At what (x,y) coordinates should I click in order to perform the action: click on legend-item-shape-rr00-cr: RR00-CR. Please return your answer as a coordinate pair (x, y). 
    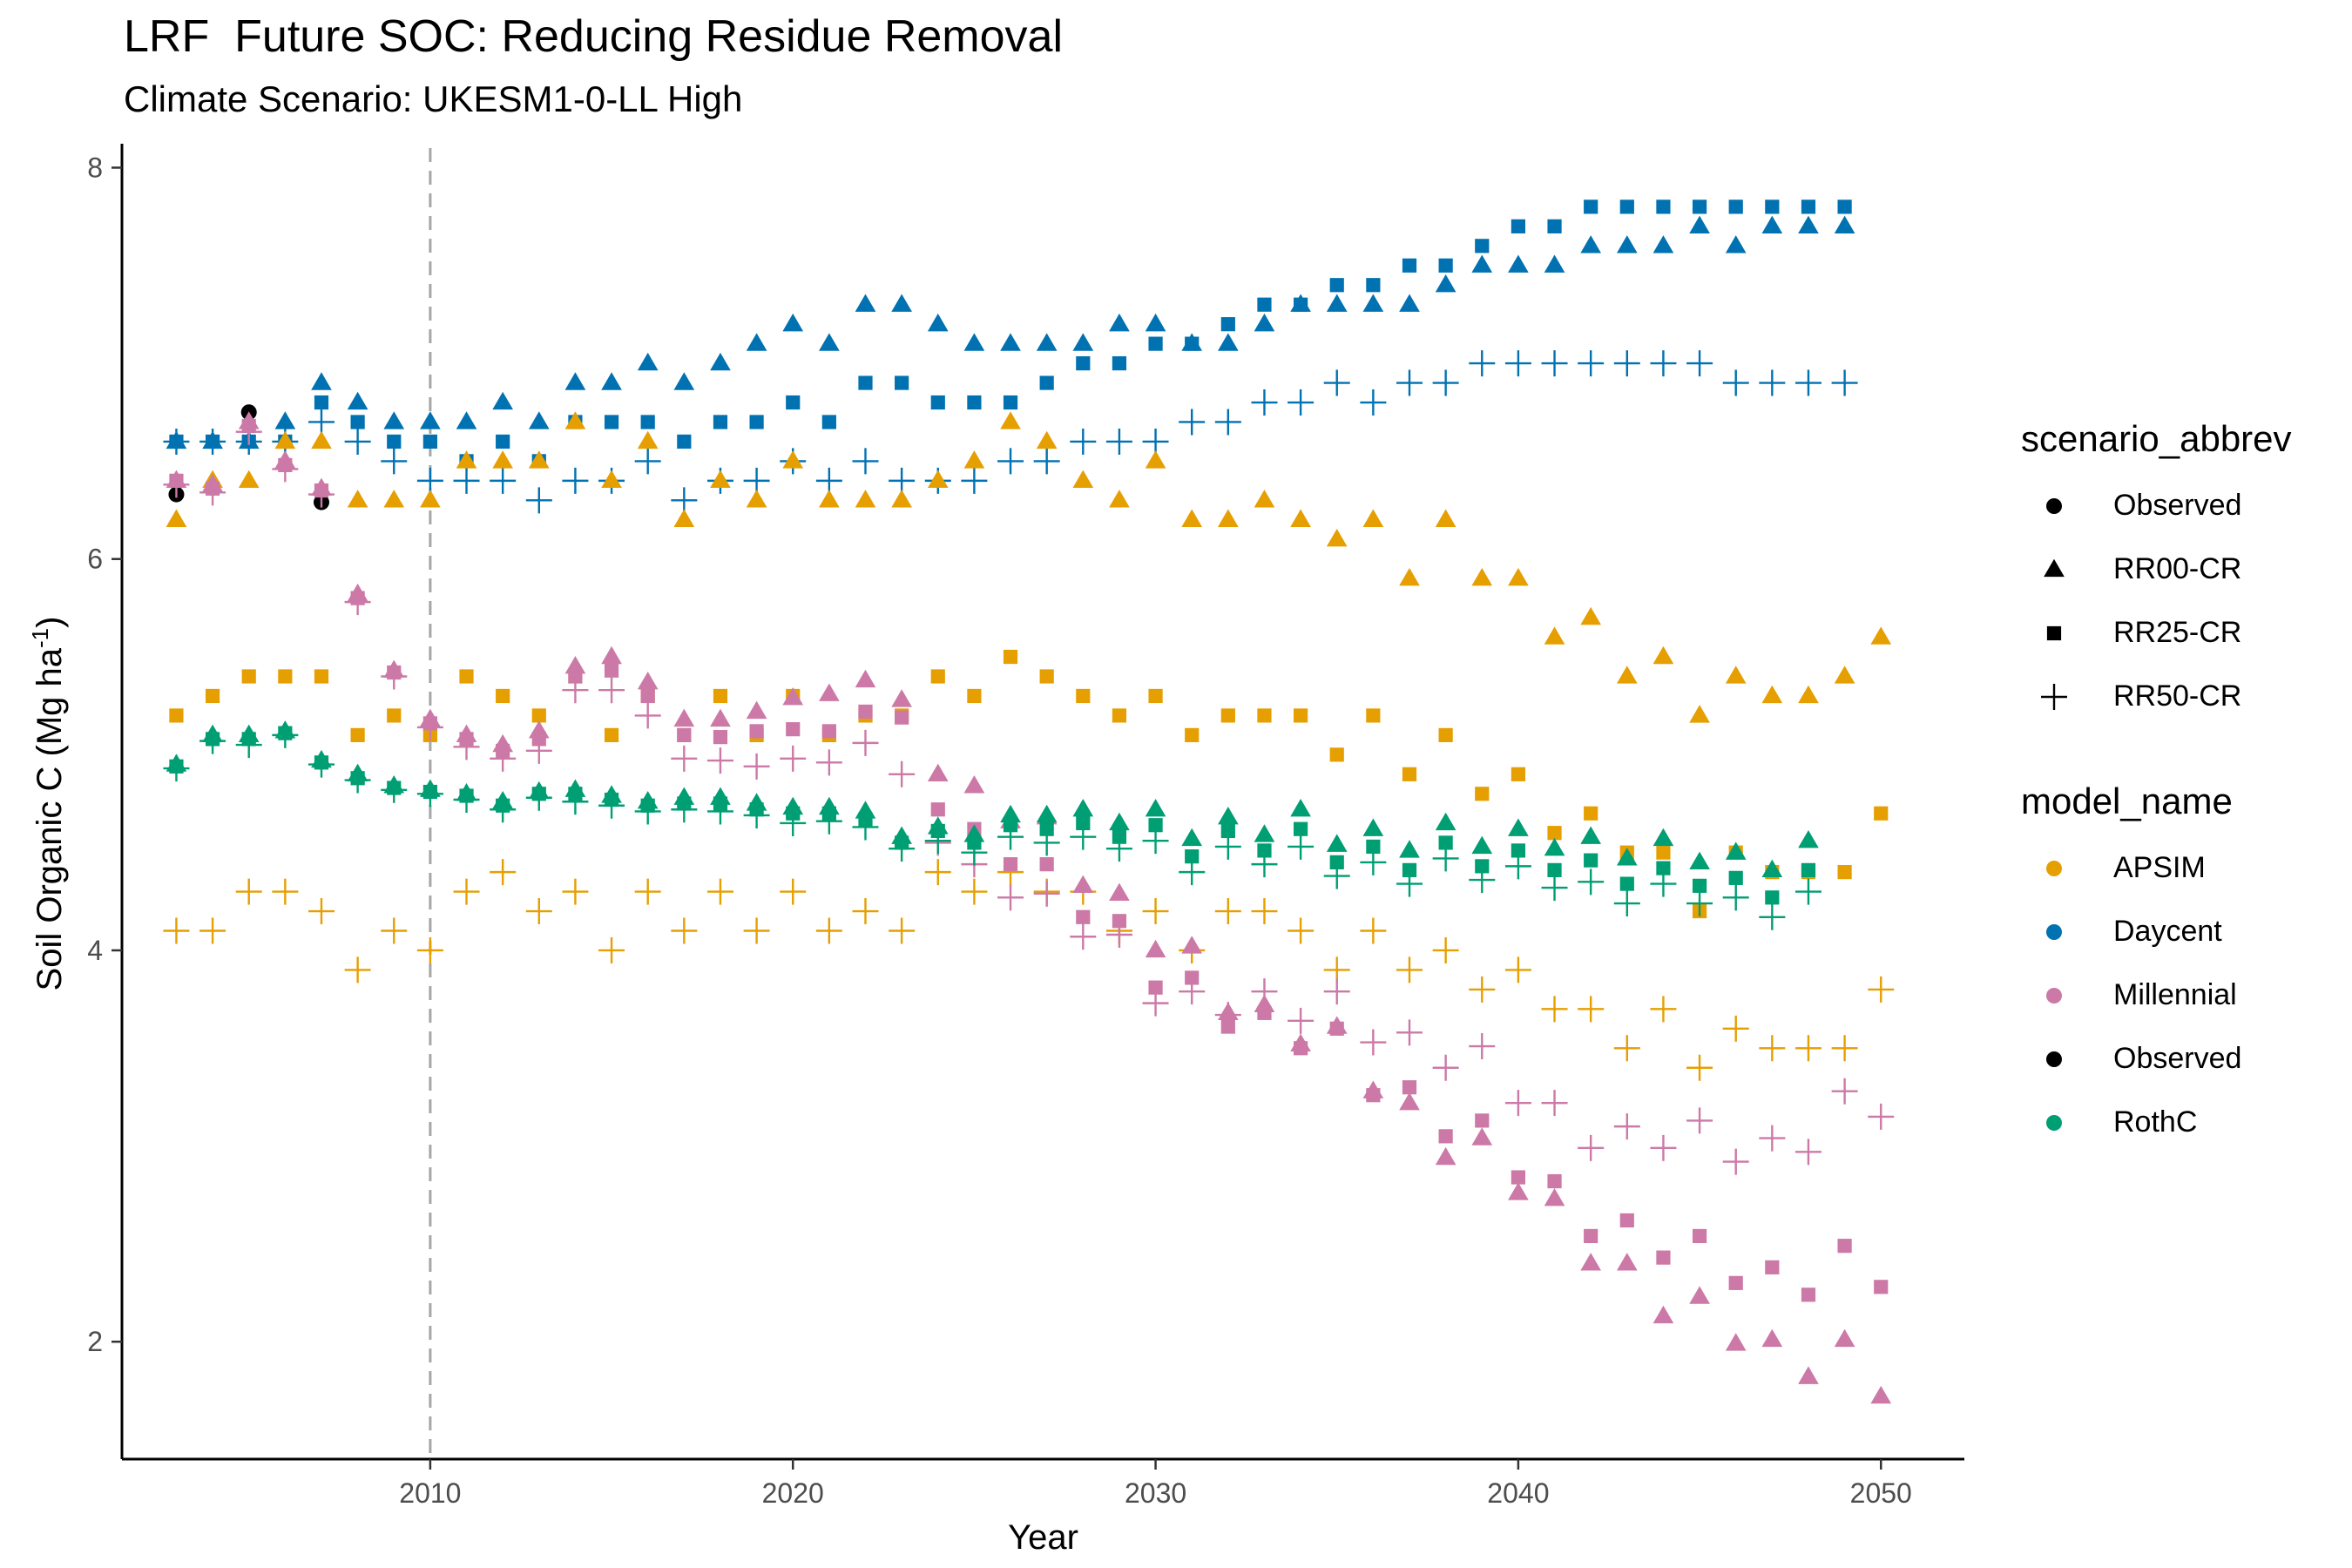
    Looking at the image, I should click on (2156, 569).